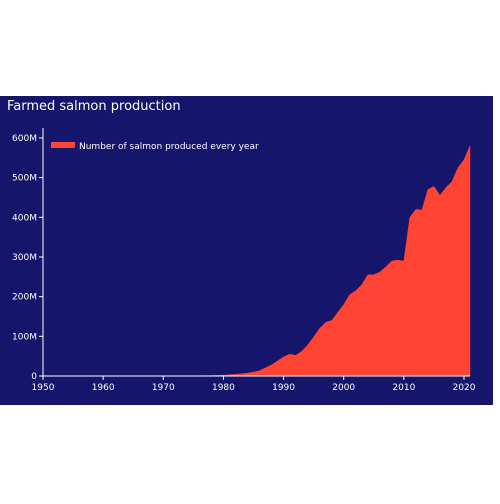 This screenshot has width=500, height=504. I want to click on y-tick-label: 300M, so click(24, 258).